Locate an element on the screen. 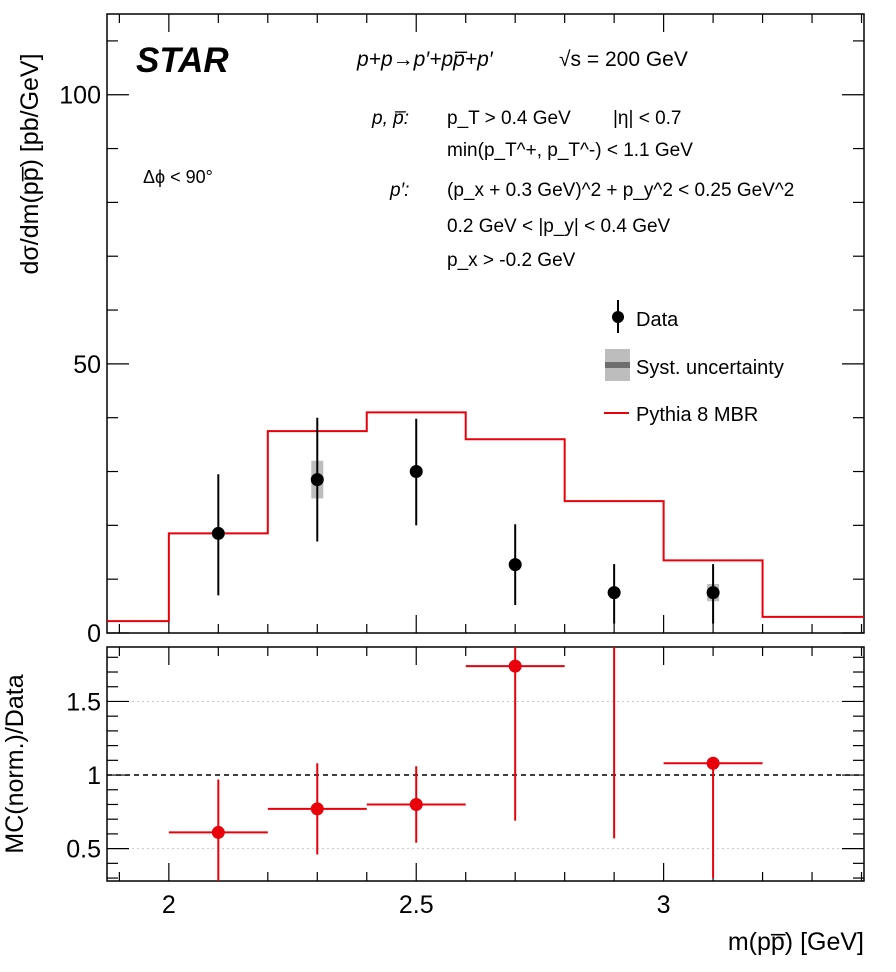  systematic-boxes is located at coordinates (466, 531).